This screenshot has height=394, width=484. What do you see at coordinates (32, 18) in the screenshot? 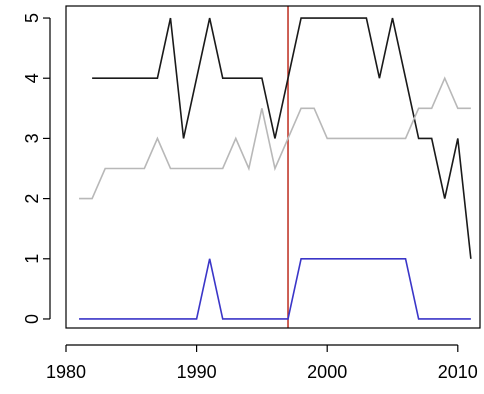
I see `y-tick-label: 5` at bounding box center [32, 18].